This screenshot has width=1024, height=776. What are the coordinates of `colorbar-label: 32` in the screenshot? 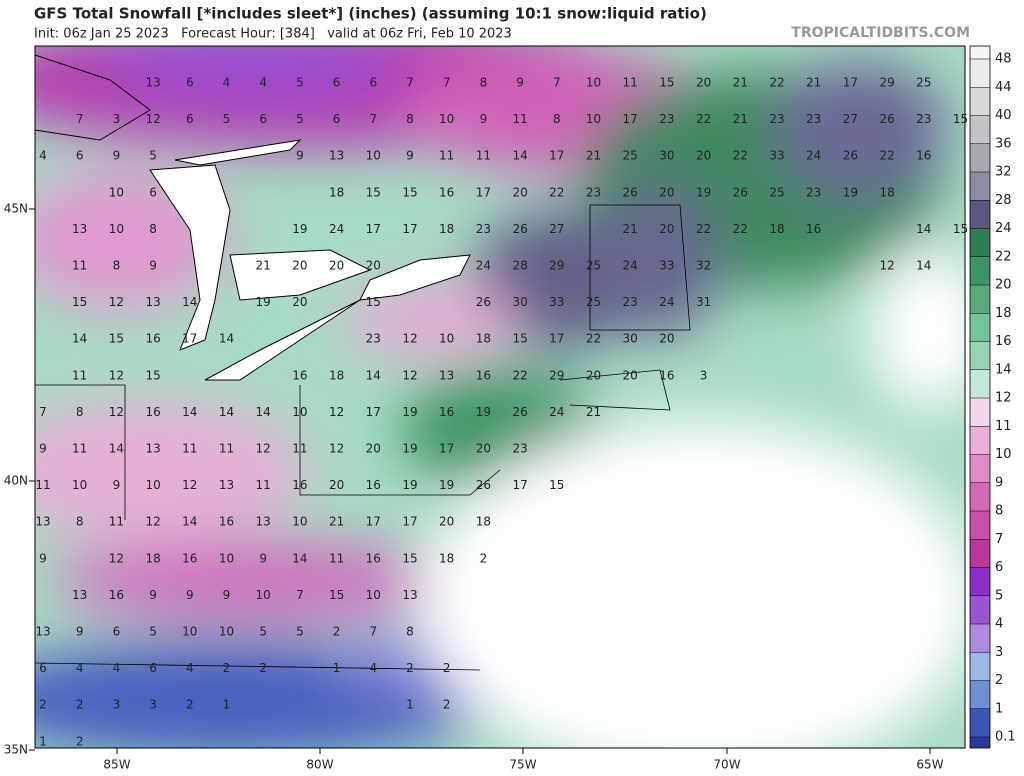 It's located at (1003, 172).